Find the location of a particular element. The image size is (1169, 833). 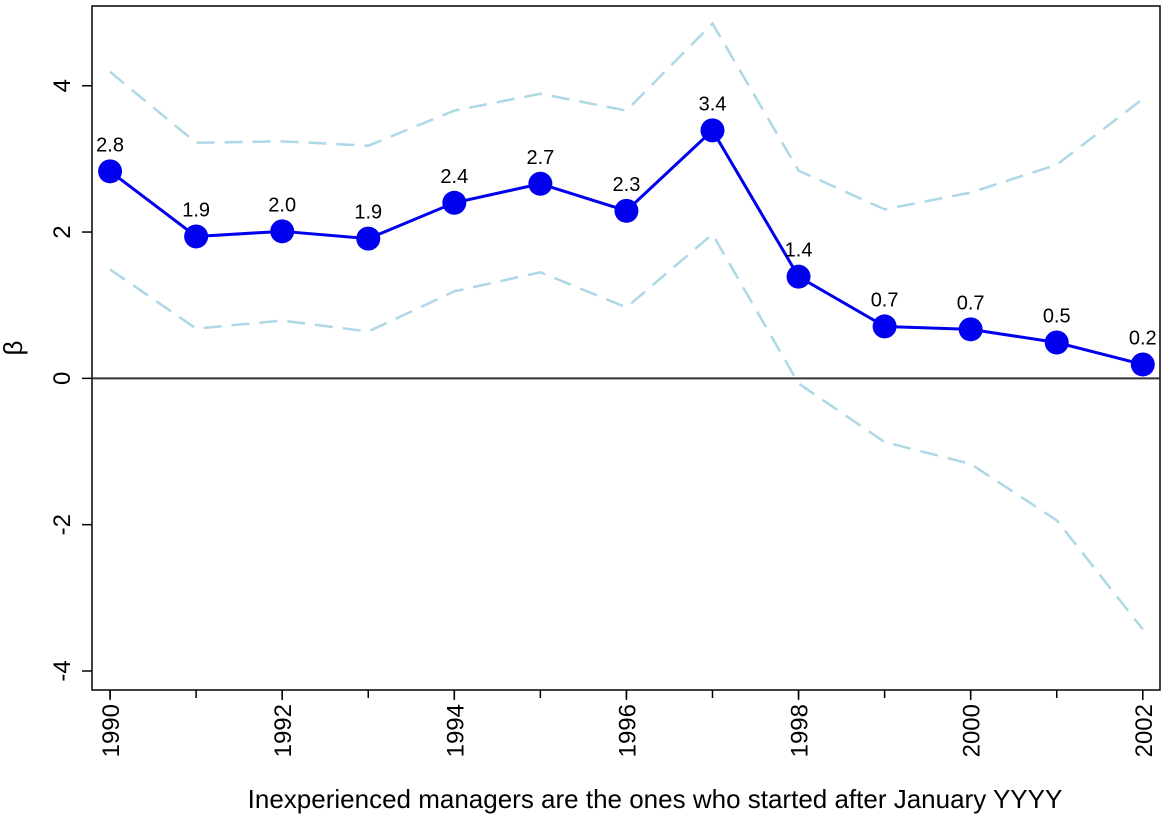

y-tick-label: 2 is located at coordinates (62, 231).